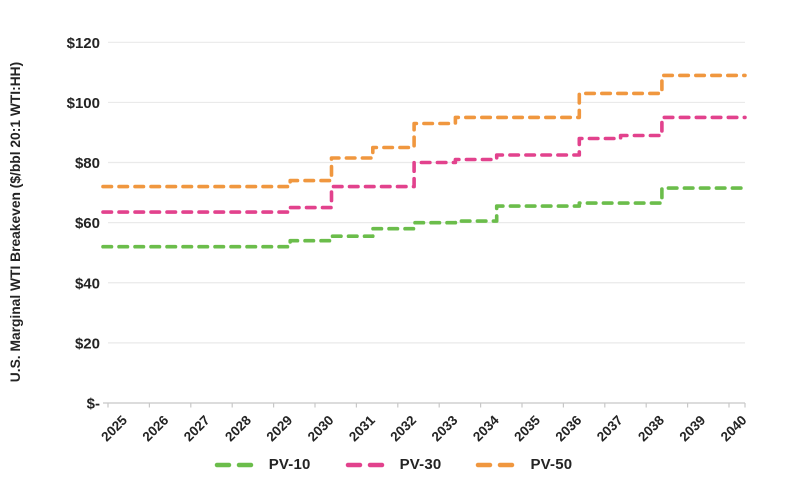 The height and width of the screenshot is (496, 786). What do you see at coordinates (87, 223) in the screenshot?
I see `y-tick-label: $60` at bounding box center [87, 223].